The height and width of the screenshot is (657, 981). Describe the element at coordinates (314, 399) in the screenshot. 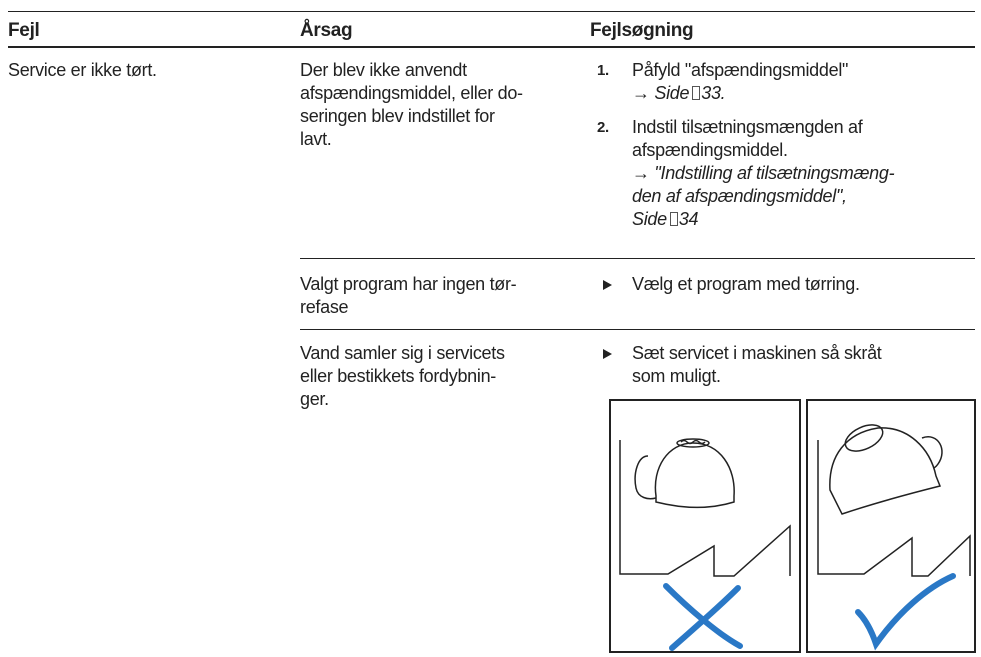

I see `cause-line: ger.` at that location.